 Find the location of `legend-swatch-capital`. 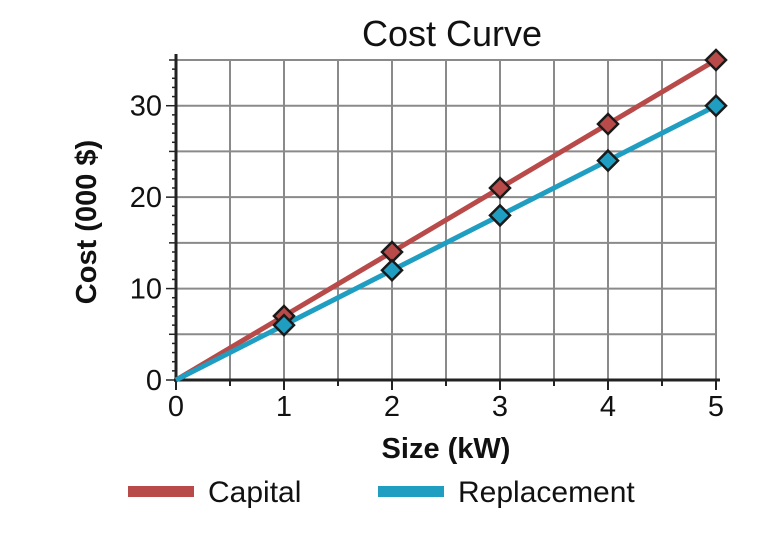

legend-swatch-capital is located at coordinates (161, 491).